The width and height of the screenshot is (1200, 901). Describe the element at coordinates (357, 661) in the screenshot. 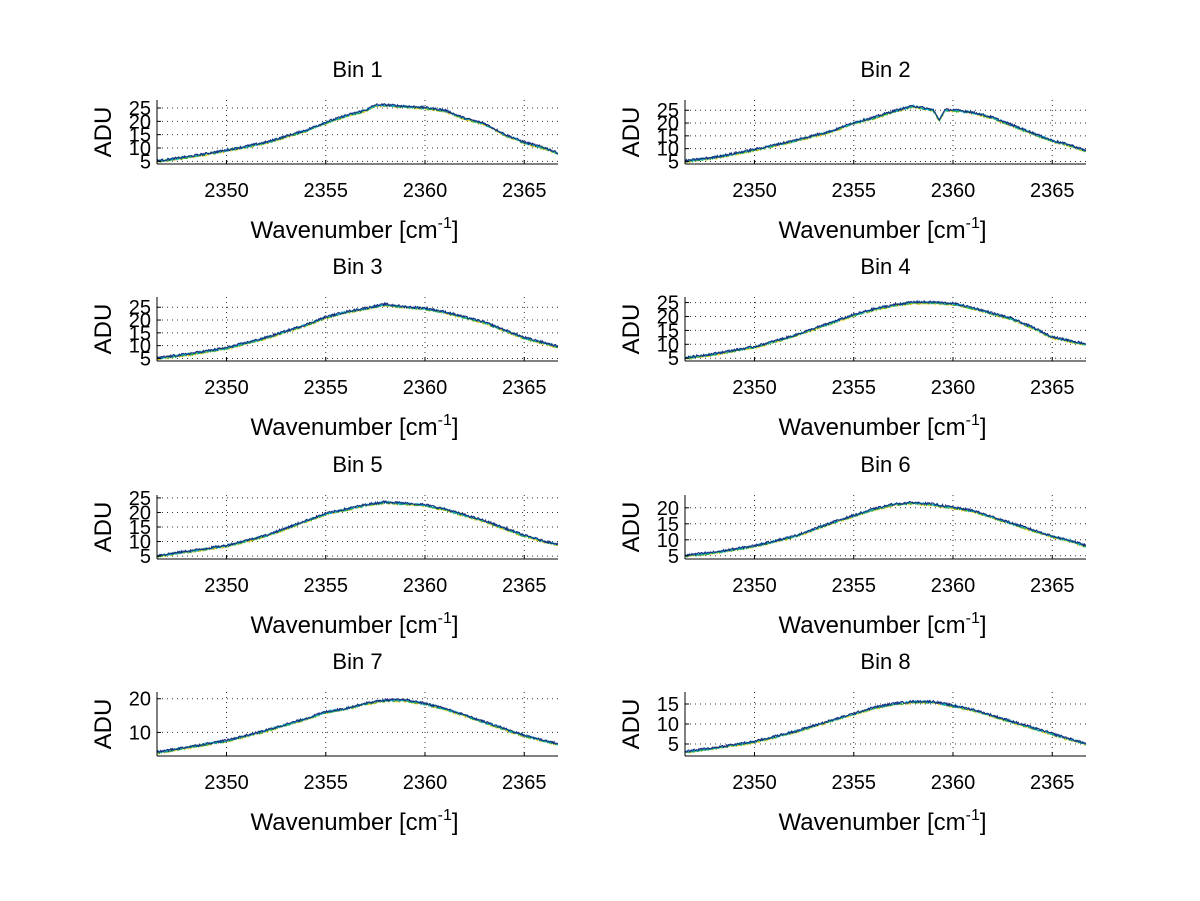

I see `subplot-title: Bin 7` at that location.